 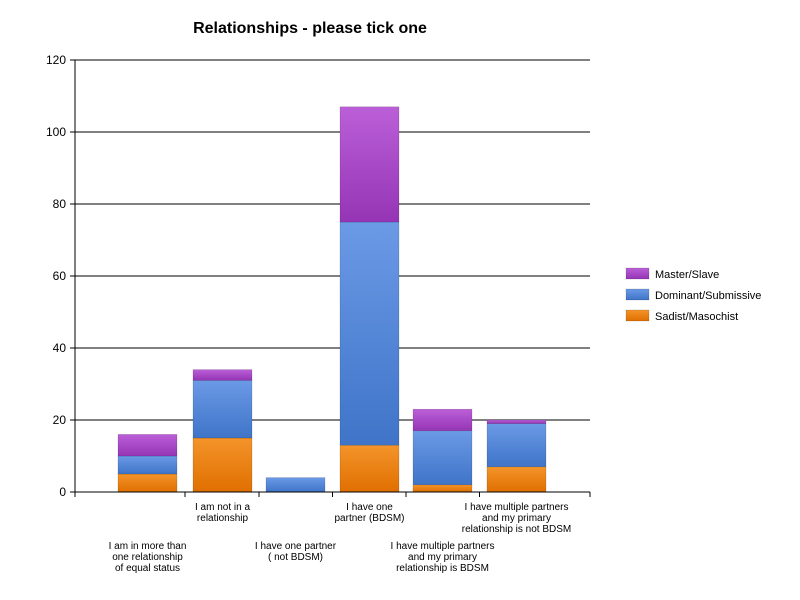 I want to click on x-category-label: one relationship, so click(x=147, y=557).